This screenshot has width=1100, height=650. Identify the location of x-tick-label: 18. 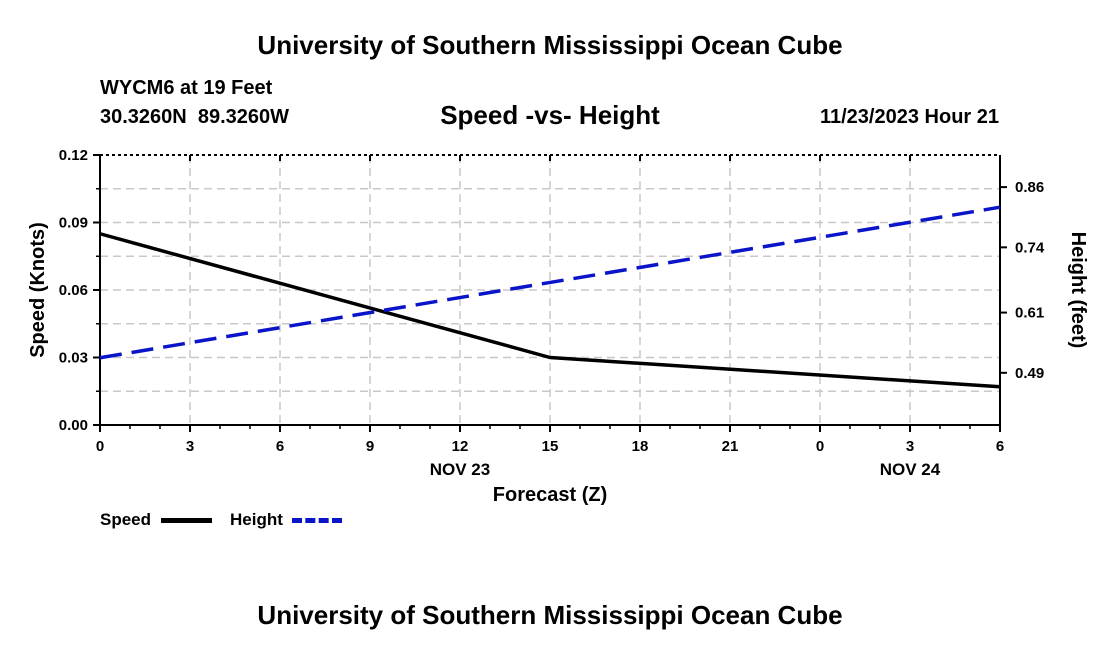
(640, 446).